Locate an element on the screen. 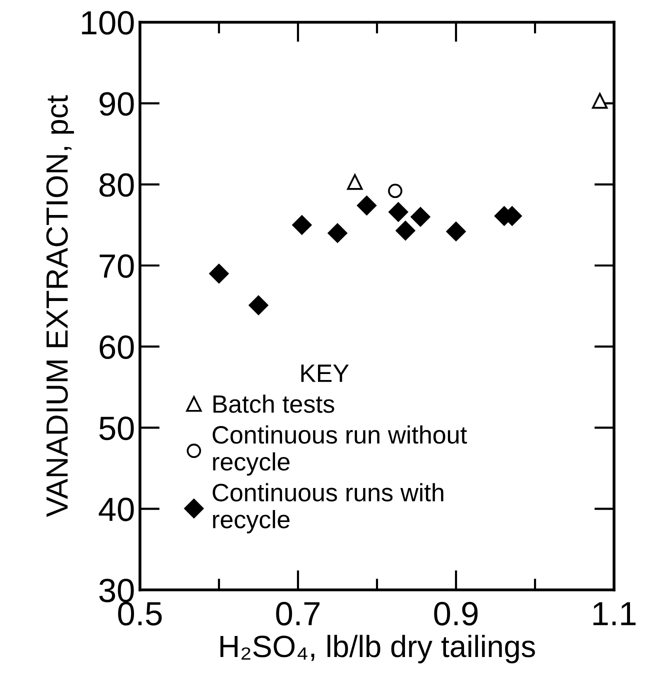 Image resolution: width=645 pixels, height=694 pixels. y-tick-label: 100 is located at coordinates (108, 23).